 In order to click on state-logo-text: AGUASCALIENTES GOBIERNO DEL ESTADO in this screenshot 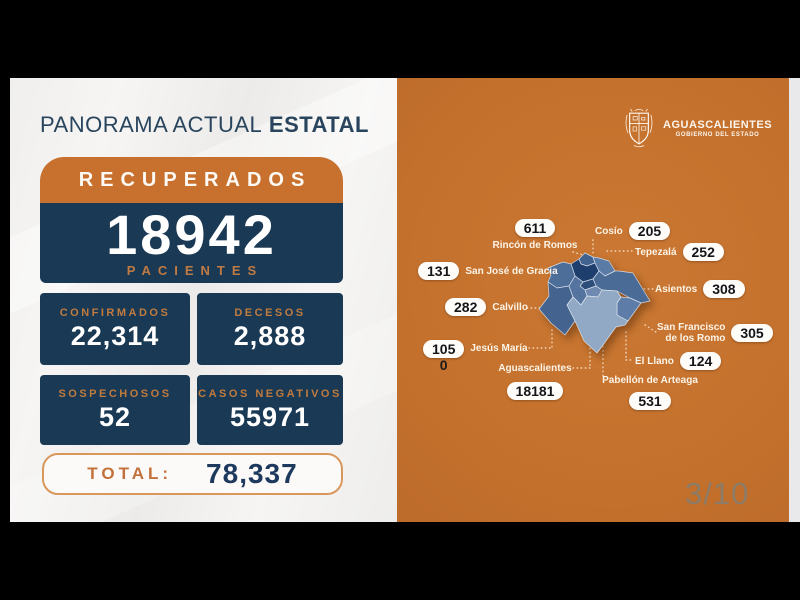, I will do `click(717, 128)`.